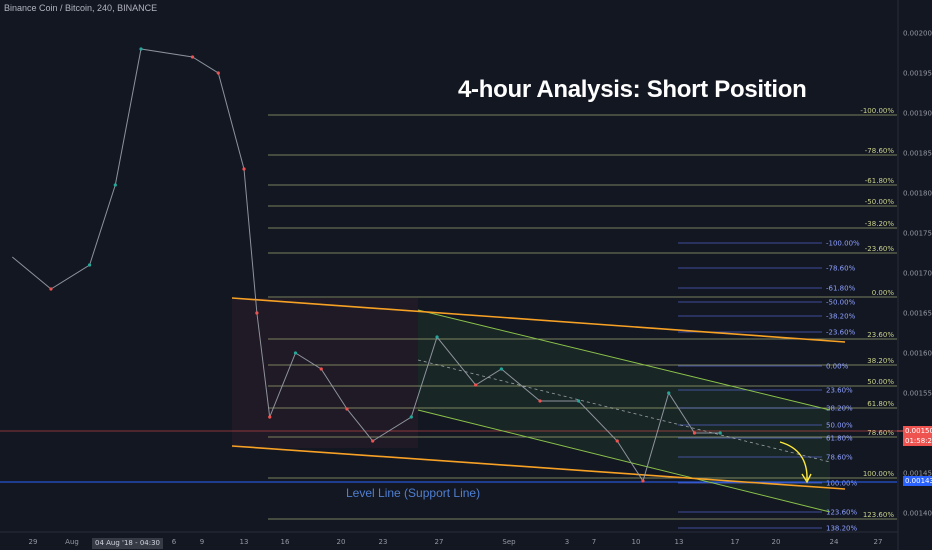 The height and width of the screenshot is (550, 932). I want to click on fib-level-label: 123.60%, so click(878, 515).